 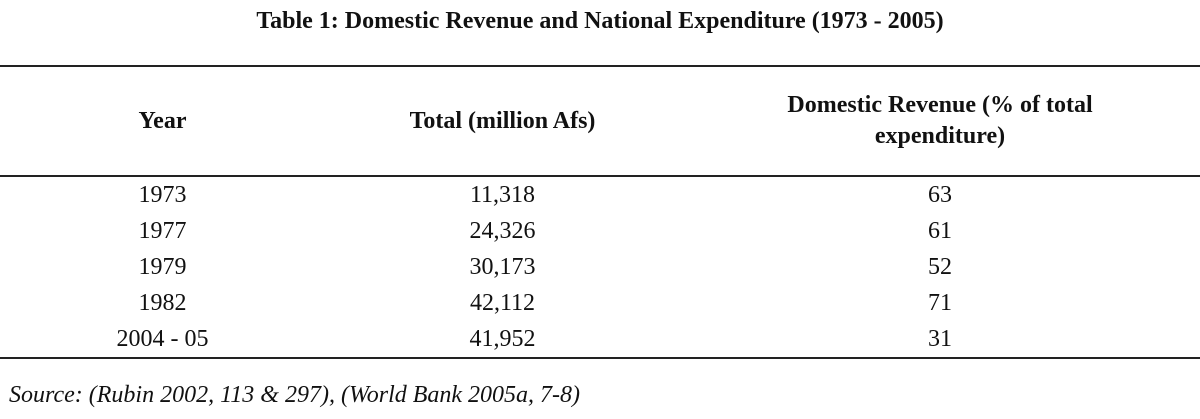 What do you see at coordinates (502, 231) in the screenshot?
I see `cell-total: 24,326` at bounding box center [502, 231].